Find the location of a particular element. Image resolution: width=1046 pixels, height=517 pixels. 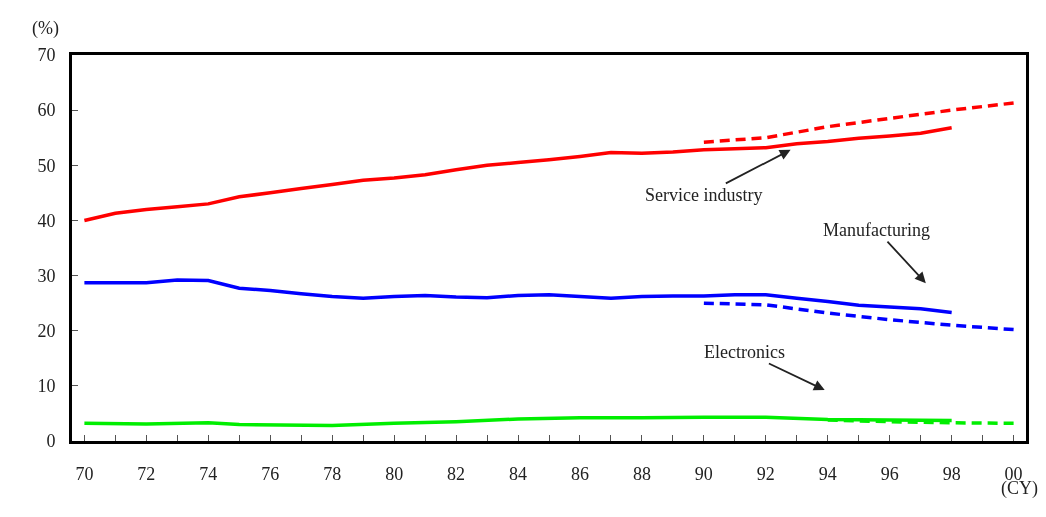

y-tick-label: 60 is located at coordinates (46, 110).